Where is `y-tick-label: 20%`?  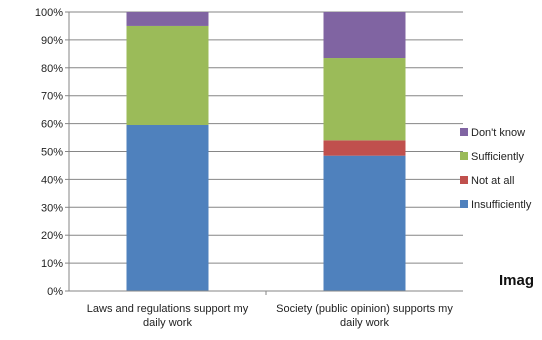 y-tick-label: 20% is located at coordinates (52, 236).